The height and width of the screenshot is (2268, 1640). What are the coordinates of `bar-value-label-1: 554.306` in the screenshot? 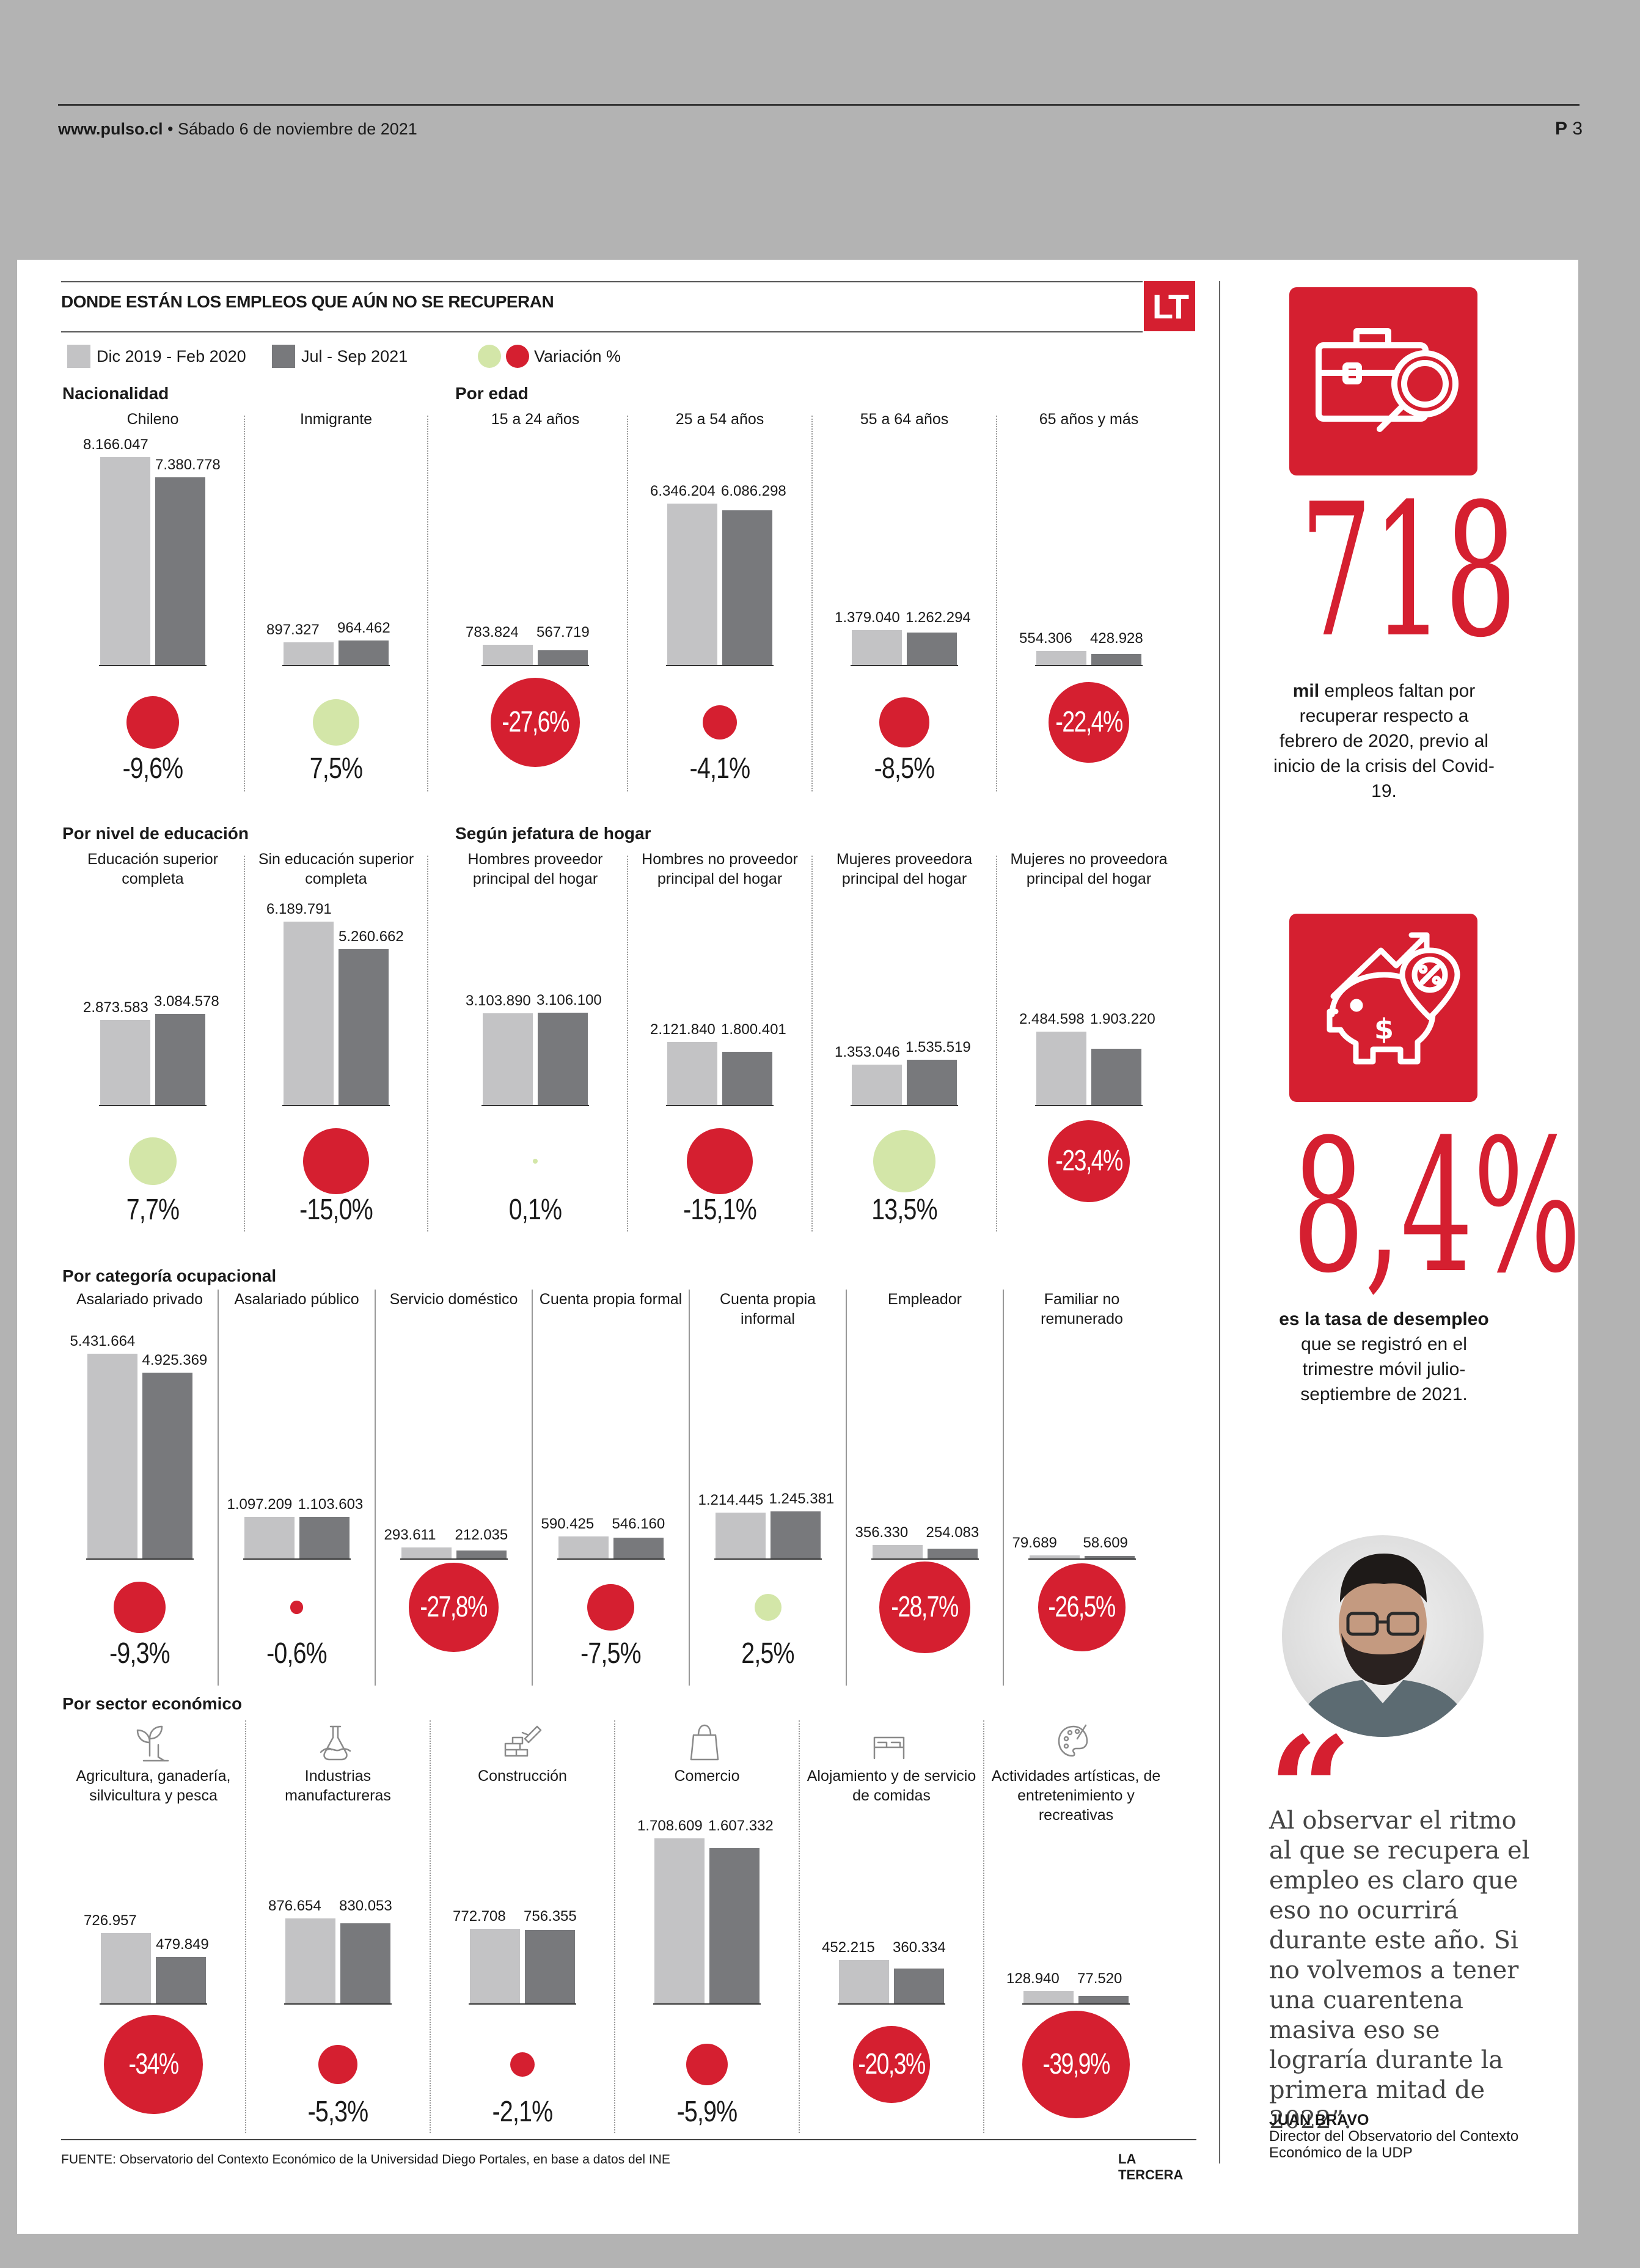 It's located at (1045, 638).